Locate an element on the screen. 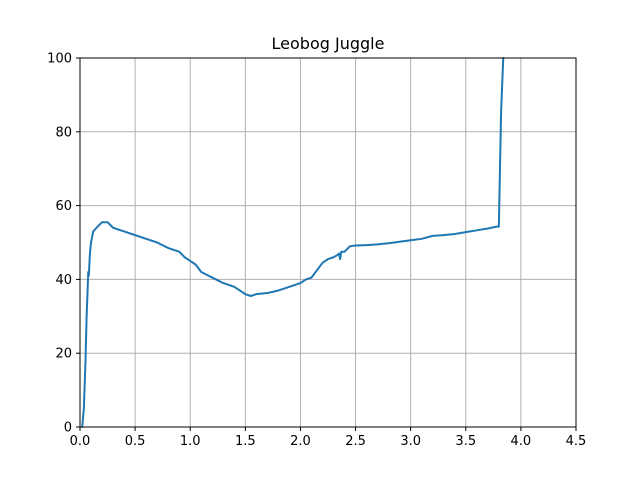 This screenshot has height=480, width=640. x-tick-label: 0.0 is located at coordinates (80, 441).